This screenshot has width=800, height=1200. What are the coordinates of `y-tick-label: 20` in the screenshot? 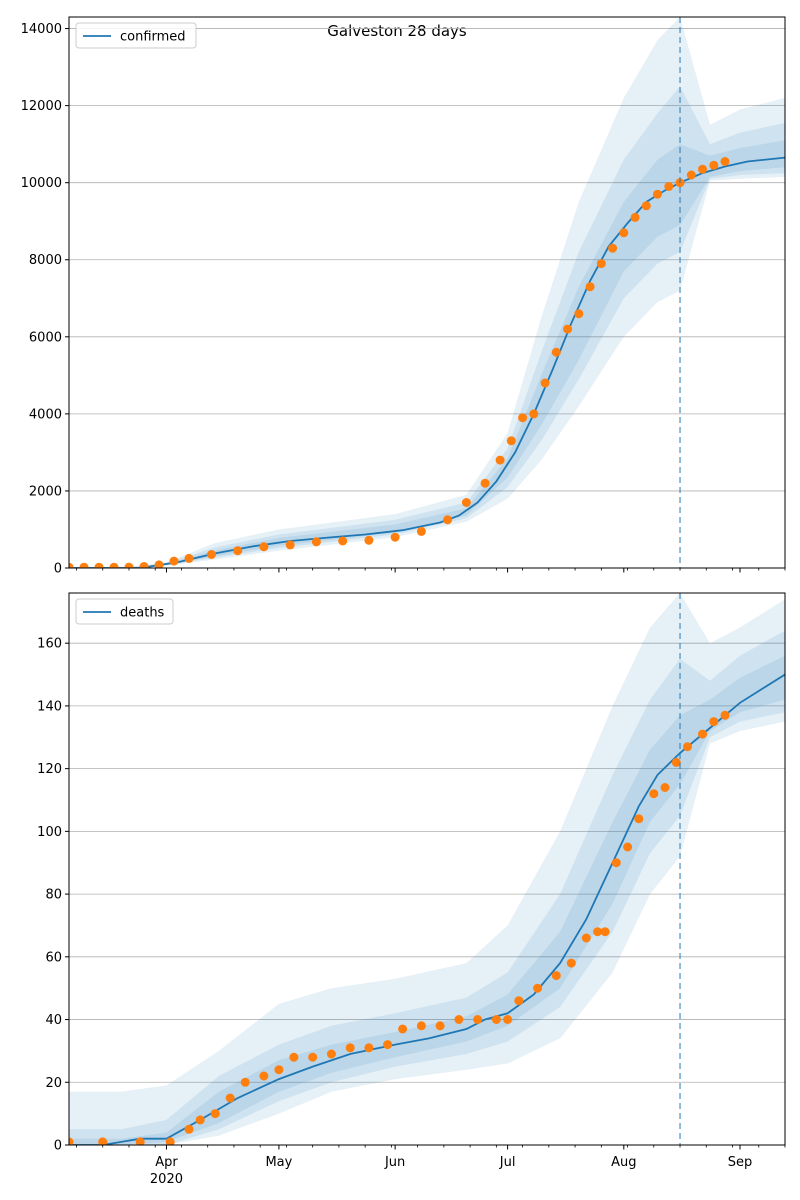 It's located at (53, 1083).